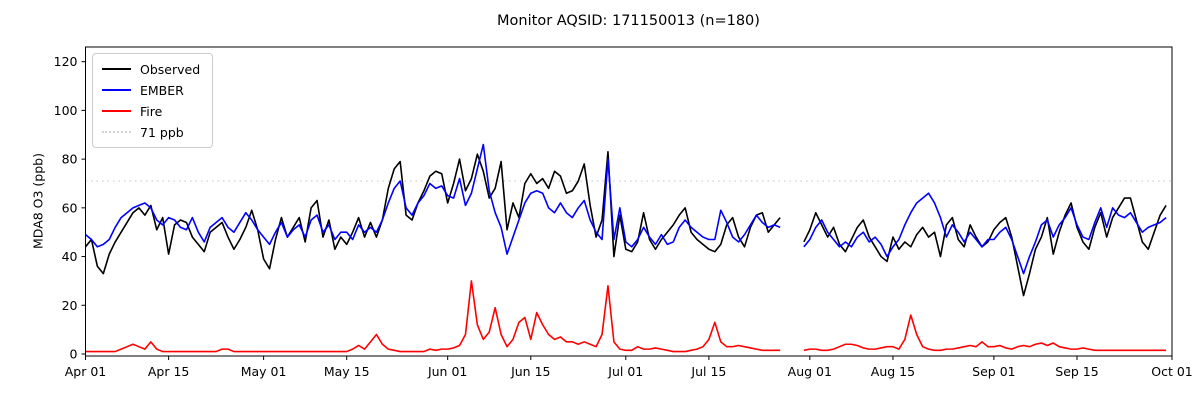 This screenshot has height=400, width=1200. I want to click on x-tick-label: Apr 15, so click(169, 371).